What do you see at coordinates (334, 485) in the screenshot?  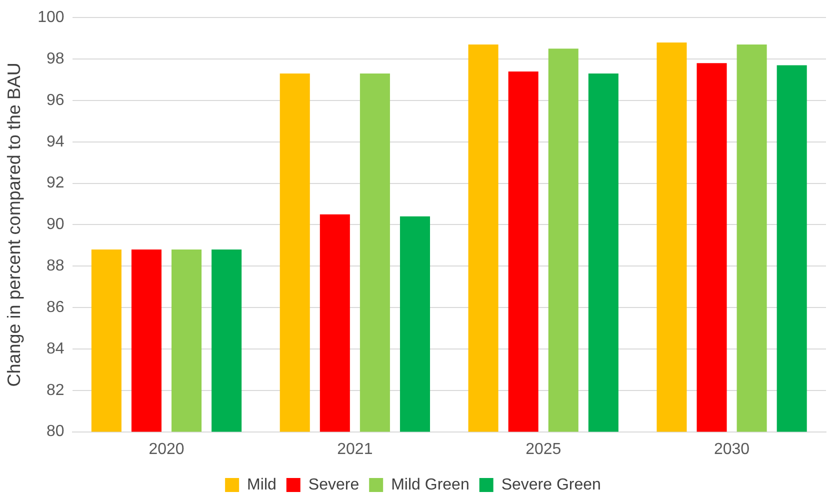 I see `legend-label: Severe` at bounding box center [334, 485].